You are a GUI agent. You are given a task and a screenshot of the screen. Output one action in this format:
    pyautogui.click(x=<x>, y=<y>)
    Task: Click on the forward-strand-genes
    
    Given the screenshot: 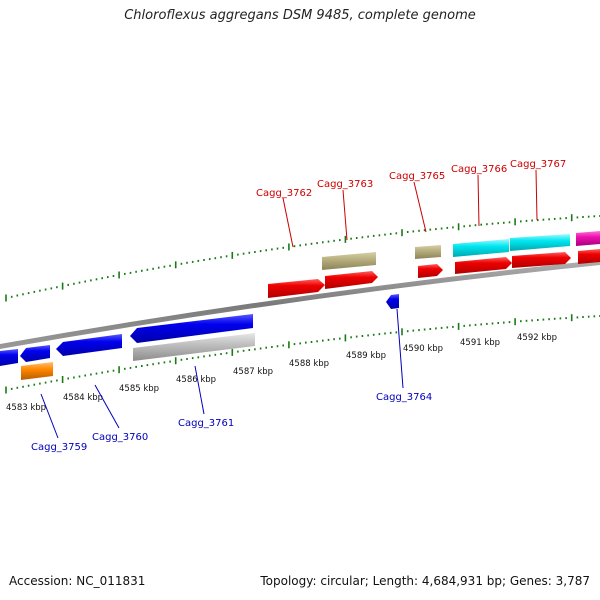 What is the action you would take?
    pyautogui.click(x=434, y=264)
    